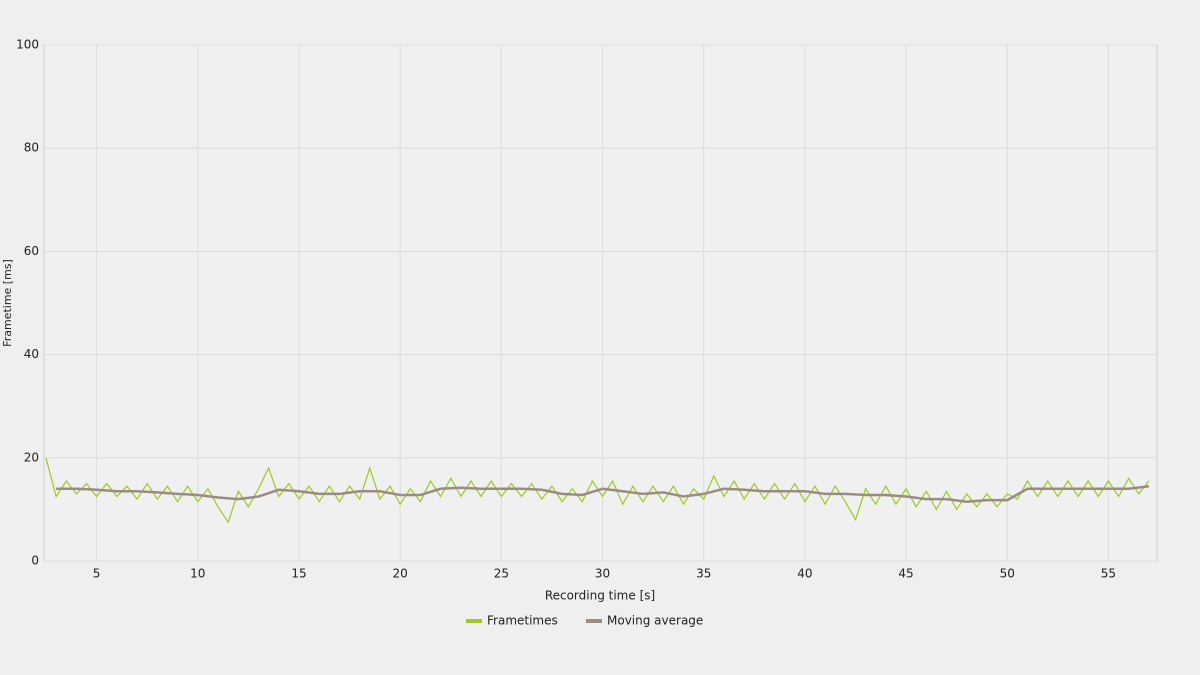  Describe the element at coordinates (197, 574) in the screenshot. I see `x-tick-label: 10` at that location.